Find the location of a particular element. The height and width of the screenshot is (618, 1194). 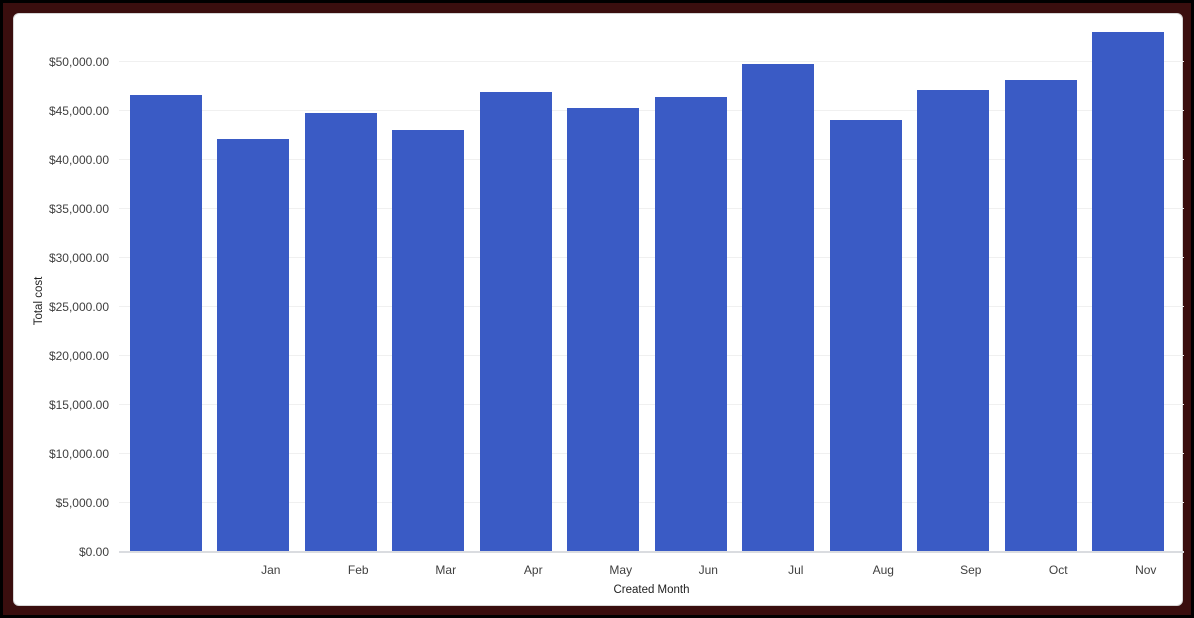

bar-may is located at coordinates (515, 322).